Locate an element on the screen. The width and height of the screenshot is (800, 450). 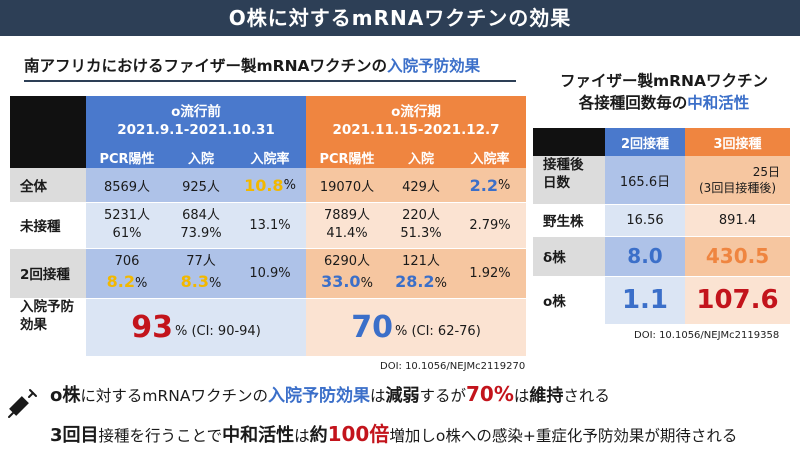
page-title: O株に対するmRNAワクチンの効果 is located at coordinates (400, 18).